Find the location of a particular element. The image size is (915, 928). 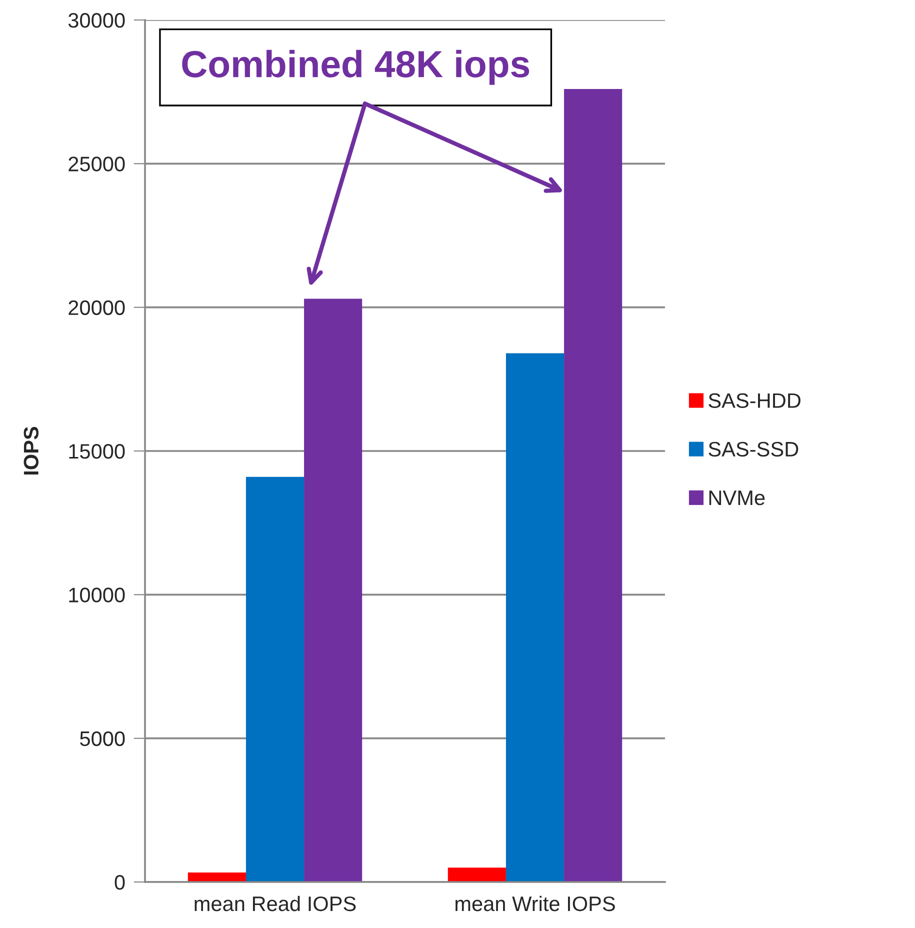

x-tick-label: mean Read IOPS is located at coordinates (275, 904).